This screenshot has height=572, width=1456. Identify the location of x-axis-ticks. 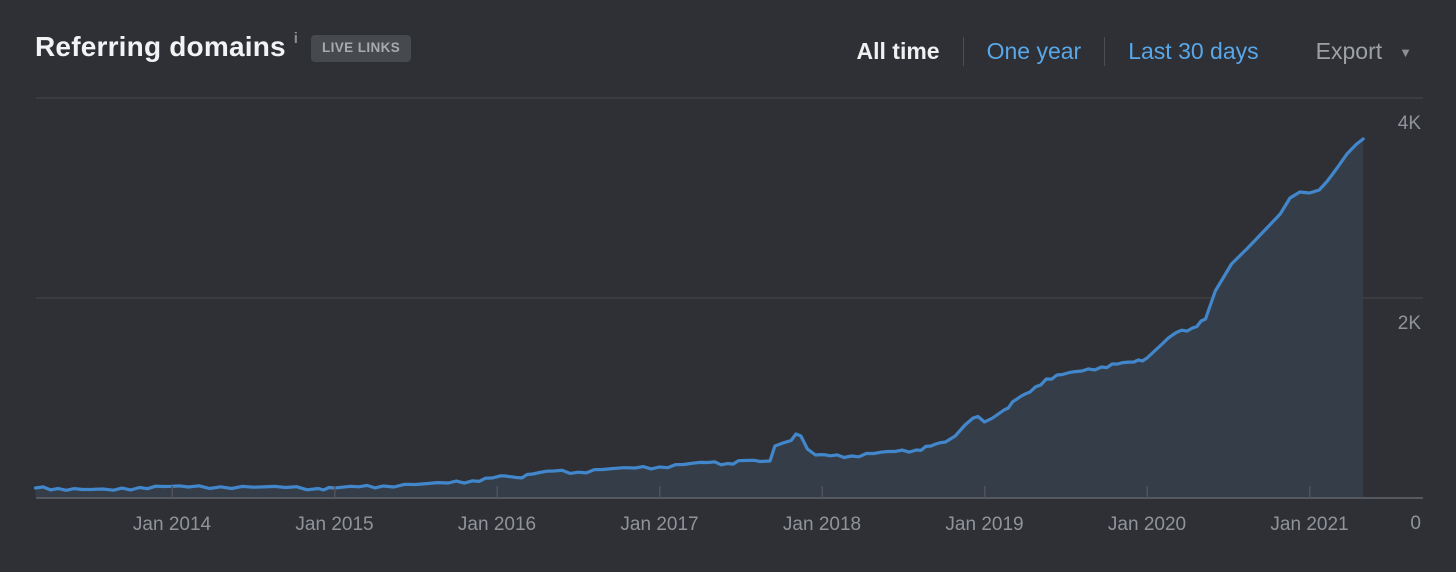
(741, 492).